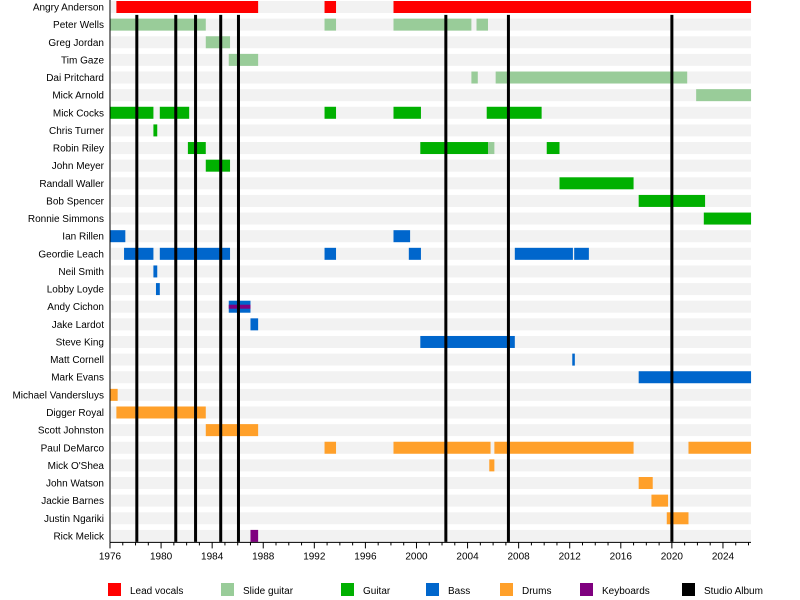  Describe the element at coordinates (365, 556) in the screenshot. I see `x-tick-label: 1996` at that location.